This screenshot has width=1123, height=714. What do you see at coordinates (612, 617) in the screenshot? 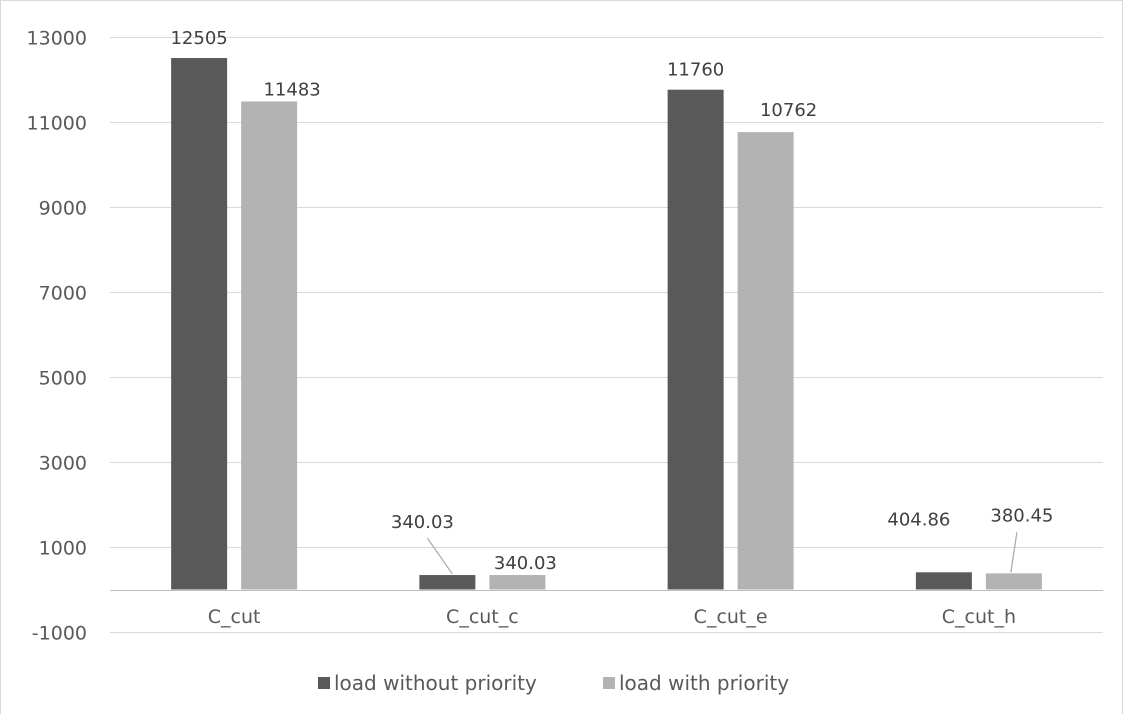
I see `x-axis-categories: C_cut C_cut_c C_cut_e C_cut_h` at bounding box center [612, 617].